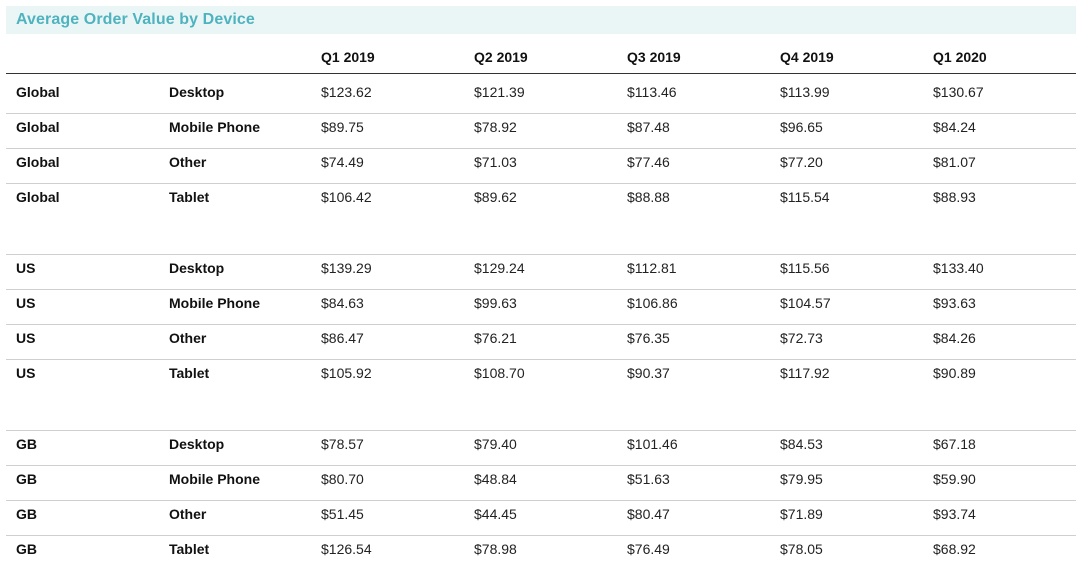 This screenshot has width=1082, height=566. What do you see at coordinates (501, 57) in the screenshot?
I see `column-header: Q2 2019` at bounding box center [501, 57].